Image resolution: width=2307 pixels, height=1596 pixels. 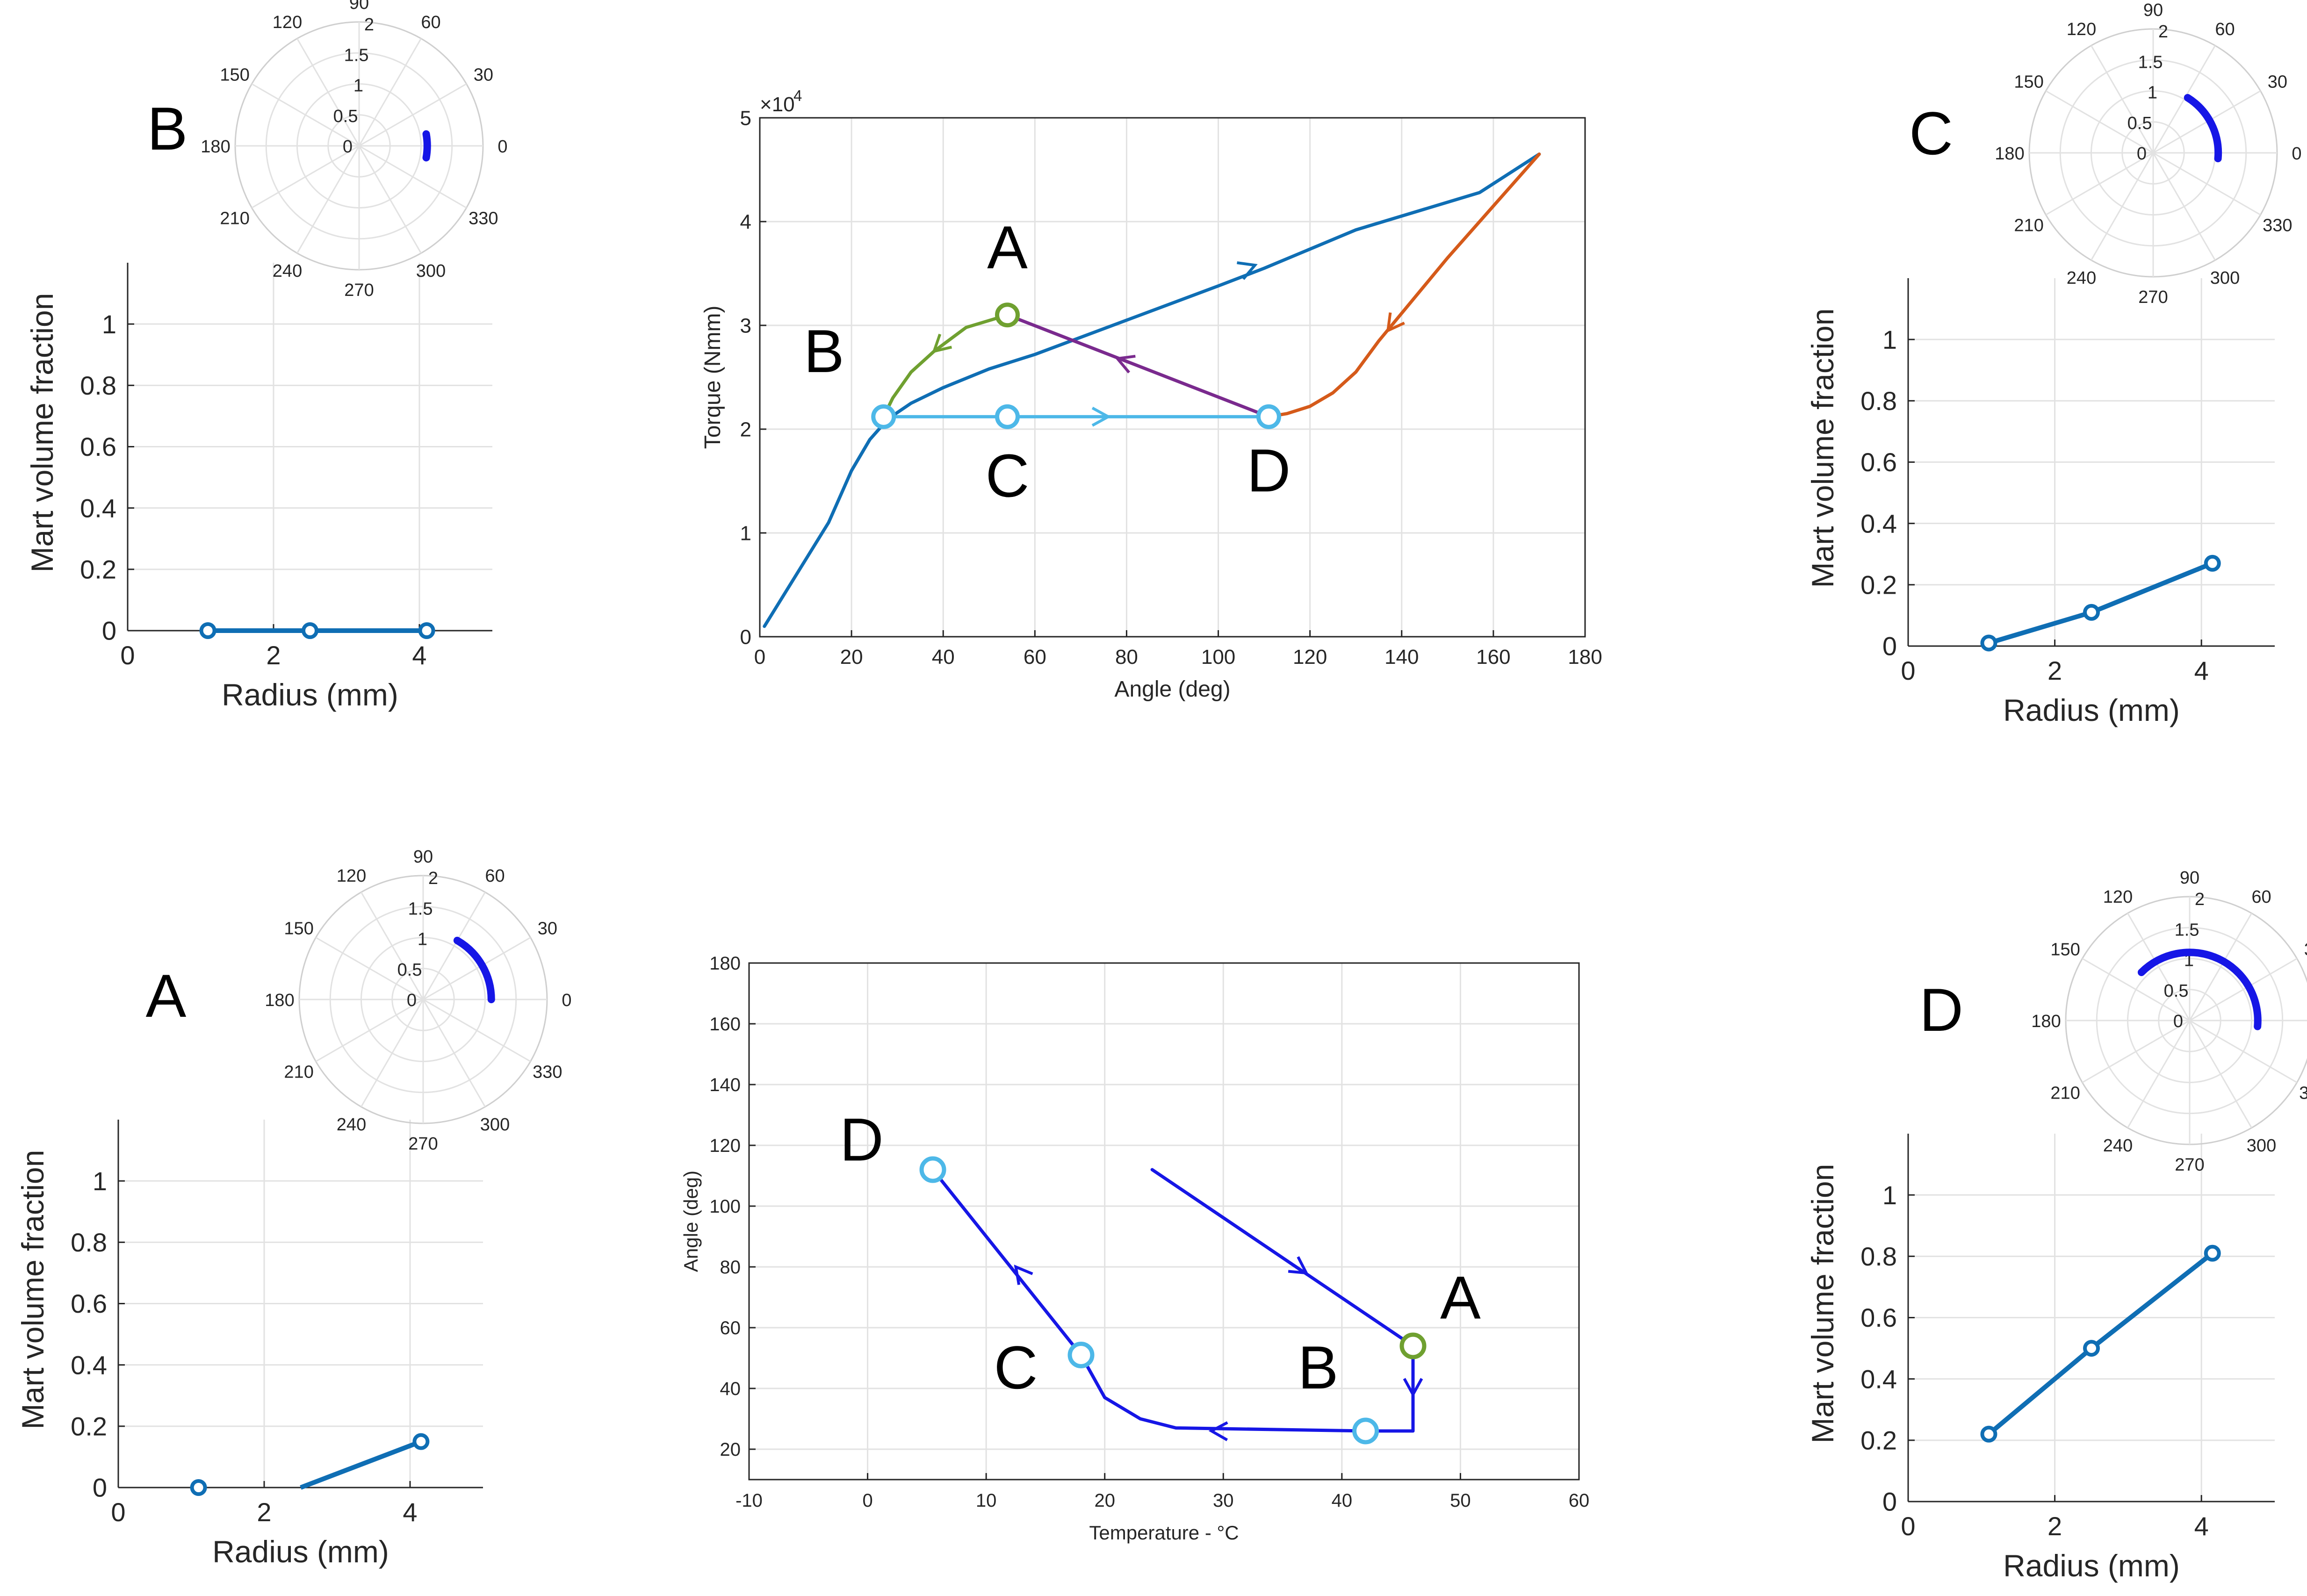 I want to click on fraction-line, so click(x=361, y=1464).